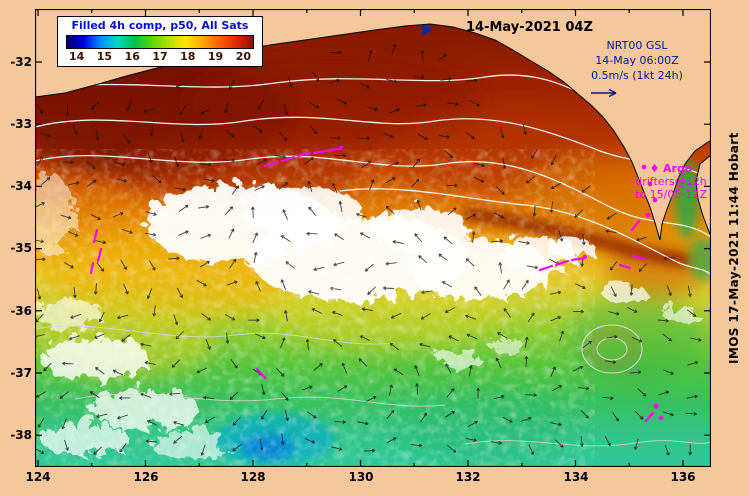 The image size is (749, 496). What do you see at coordinates (734, 248) in the screenshot?
I see `imos-watermark: IMOS 17-May-2021 11:44 Hobart` at bounding box center [734, 248].